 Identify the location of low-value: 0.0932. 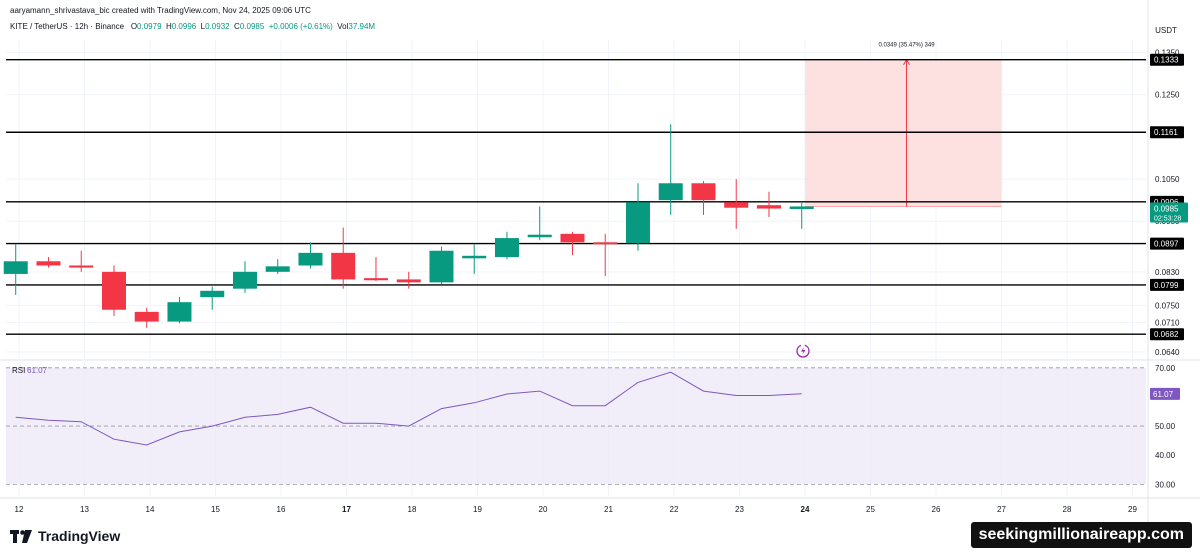
(217, 26).